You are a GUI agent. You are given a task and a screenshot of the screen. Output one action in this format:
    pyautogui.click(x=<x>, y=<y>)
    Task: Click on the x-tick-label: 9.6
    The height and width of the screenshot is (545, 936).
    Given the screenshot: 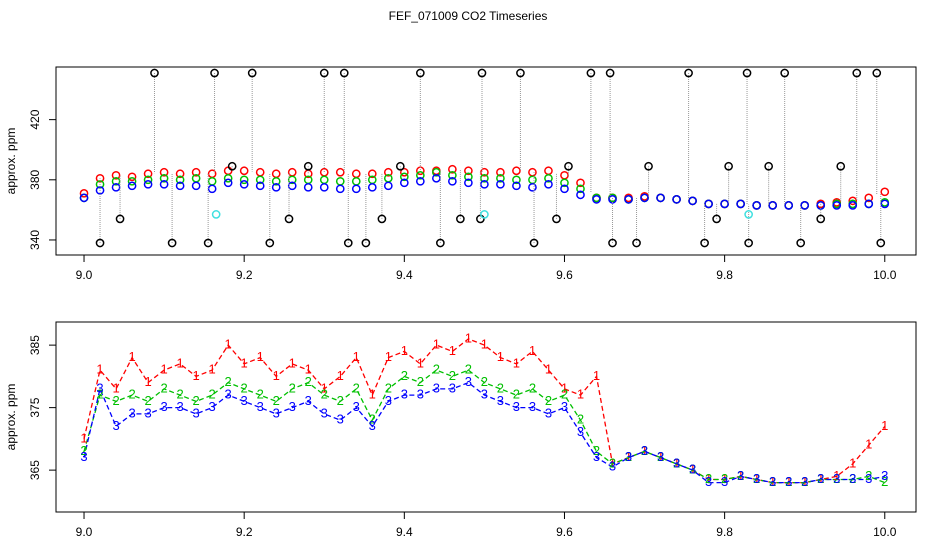 What is the action you would take?
    pyautogui.click(x=564, y=275)
    